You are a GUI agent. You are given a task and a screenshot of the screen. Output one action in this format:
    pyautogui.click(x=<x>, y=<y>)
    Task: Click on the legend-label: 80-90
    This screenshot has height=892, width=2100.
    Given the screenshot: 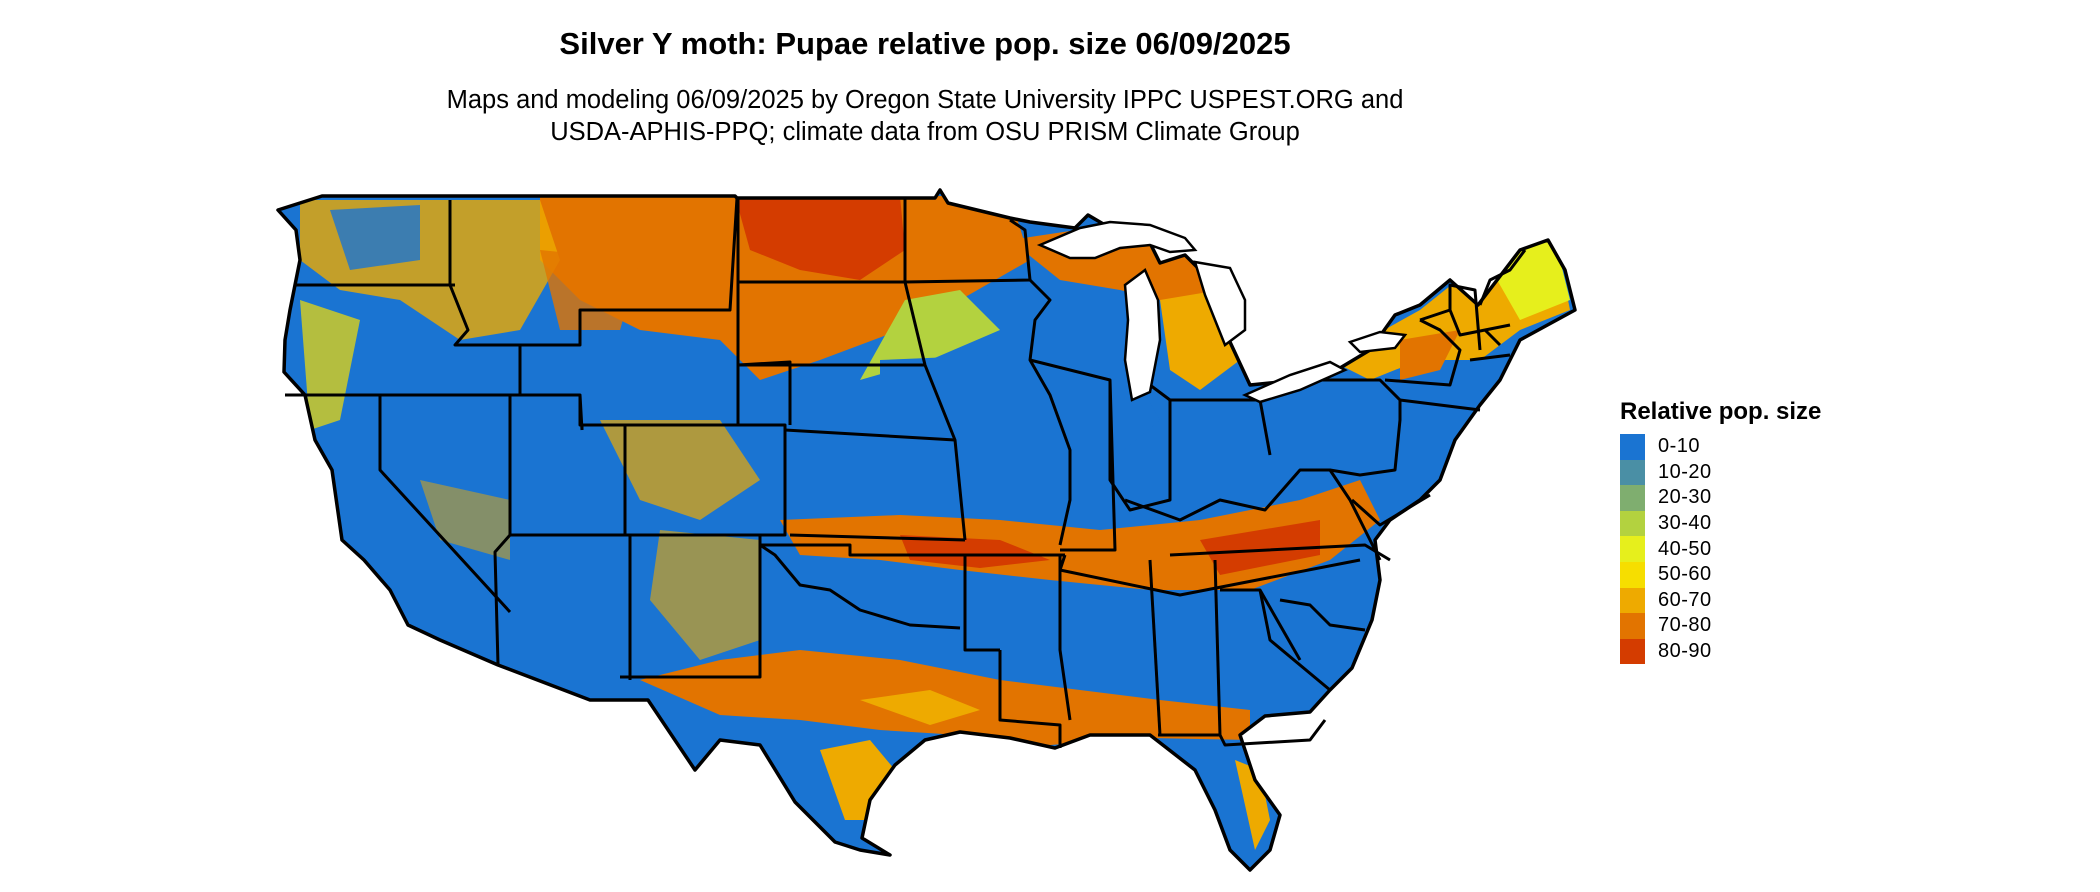 What is the action you would take?
    pyautogui.click(x=1685, y=651)
    